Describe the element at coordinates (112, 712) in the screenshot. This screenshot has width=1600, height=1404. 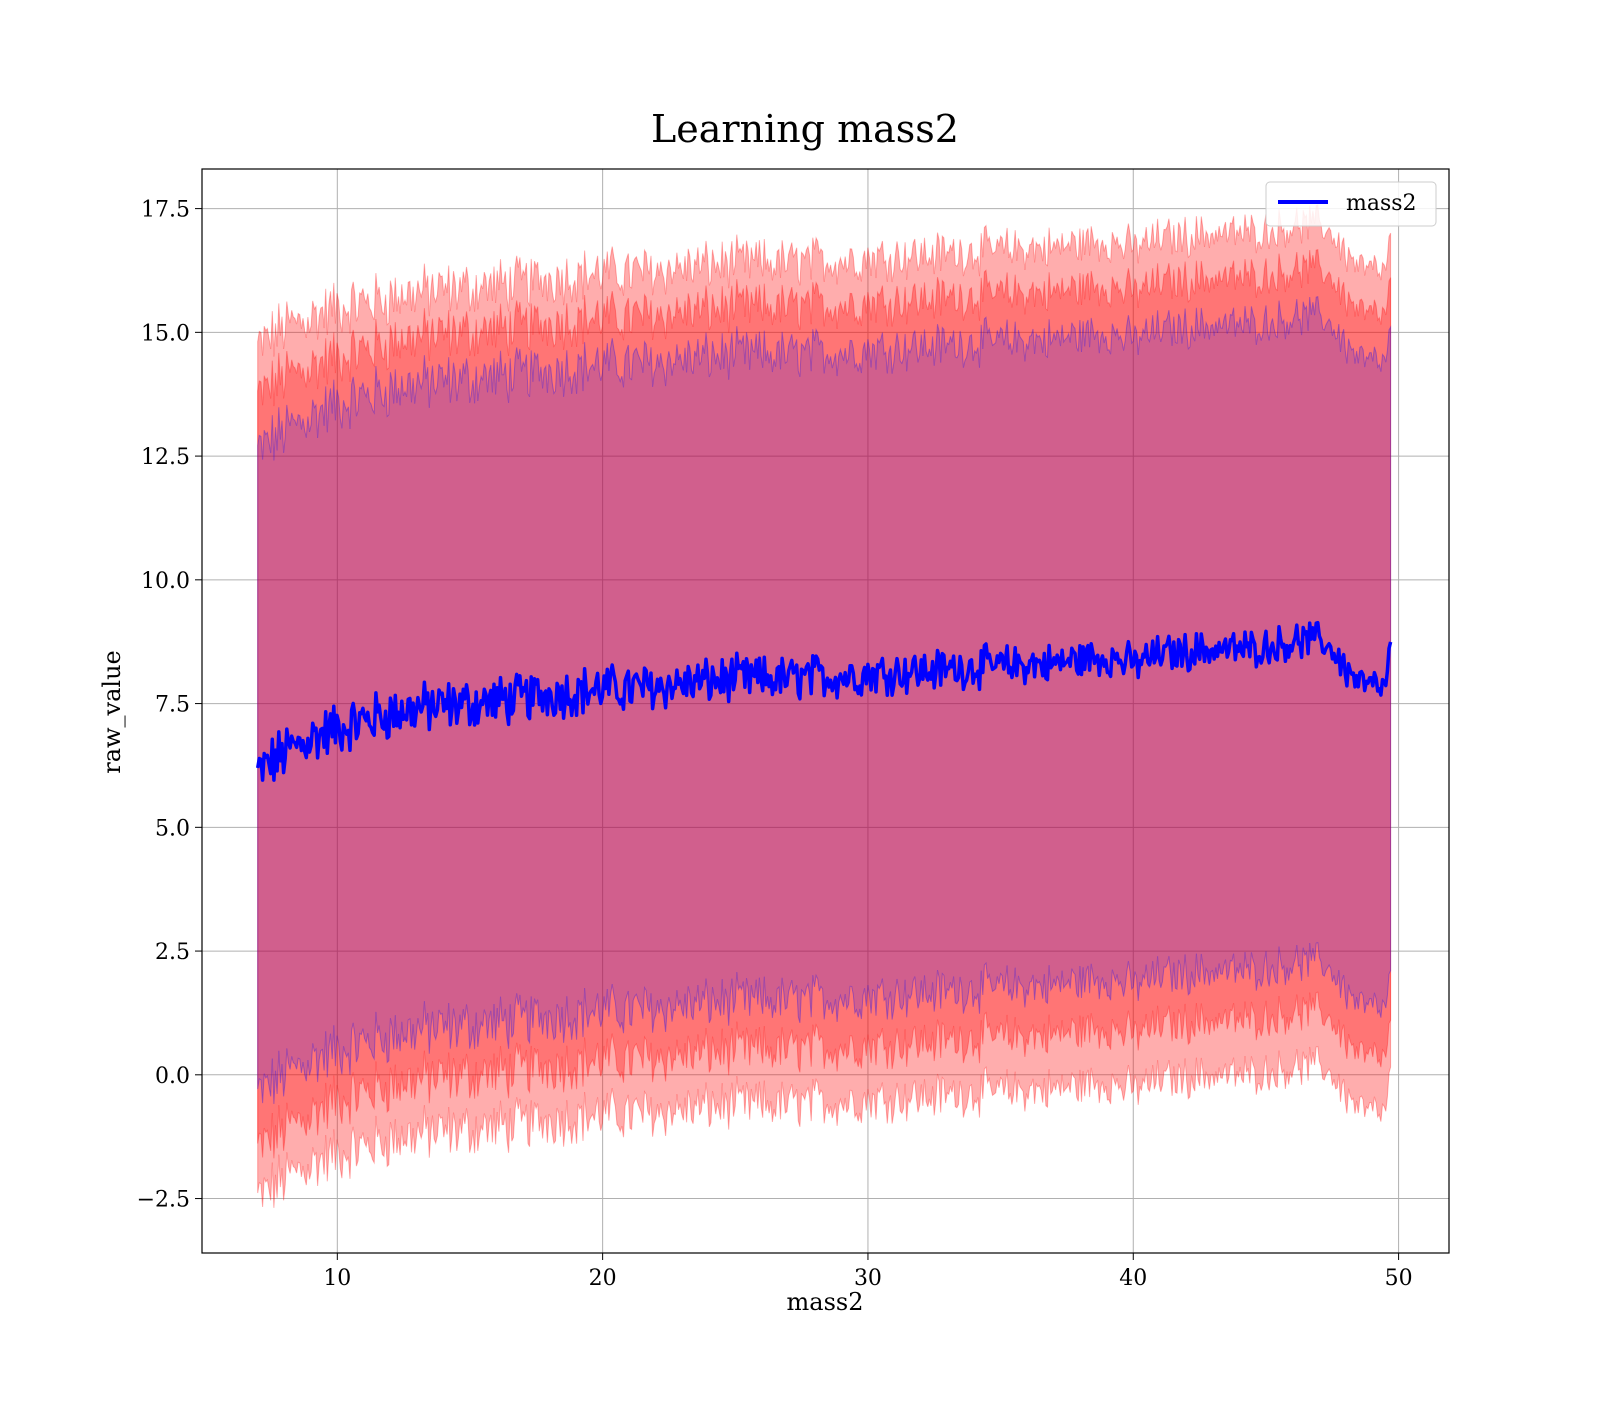
I see `y-axis-label: raw_value` at that location.